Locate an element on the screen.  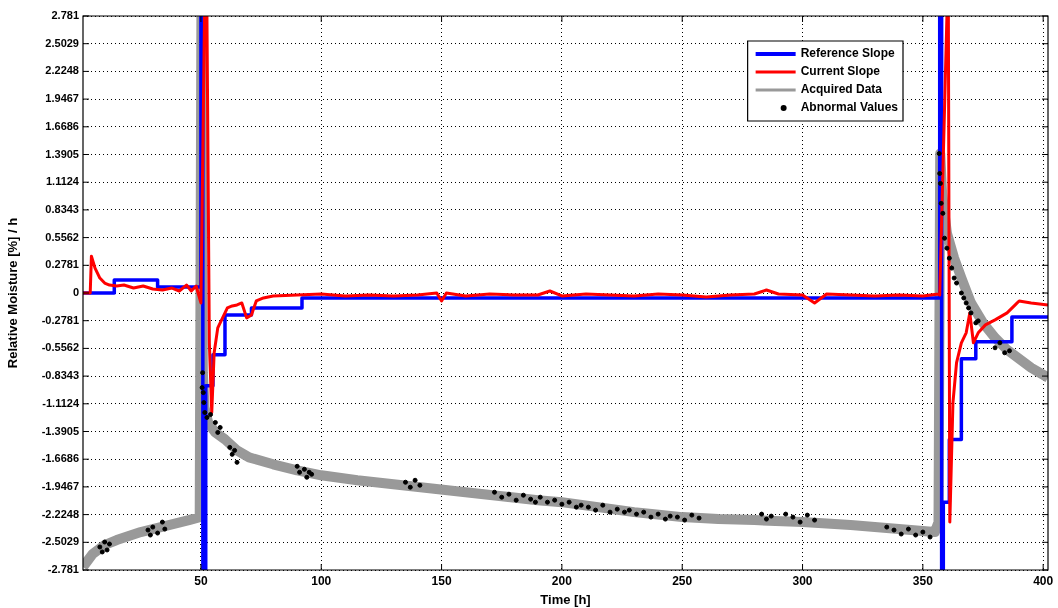
legend-label: Reference Slope is located at coordinates (847, 53).